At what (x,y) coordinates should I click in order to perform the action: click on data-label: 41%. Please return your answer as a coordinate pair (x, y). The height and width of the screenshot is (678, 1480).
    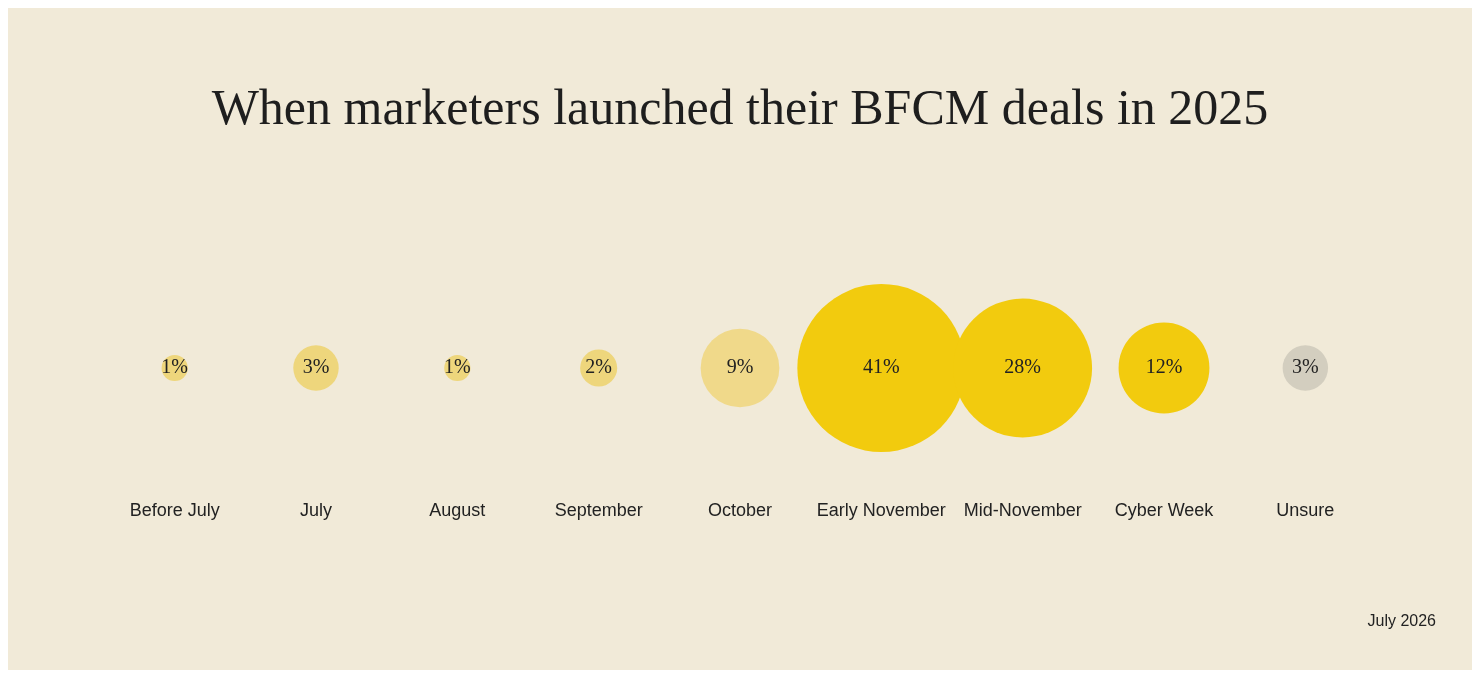
    Looking at the image, I should click on (881, 366).